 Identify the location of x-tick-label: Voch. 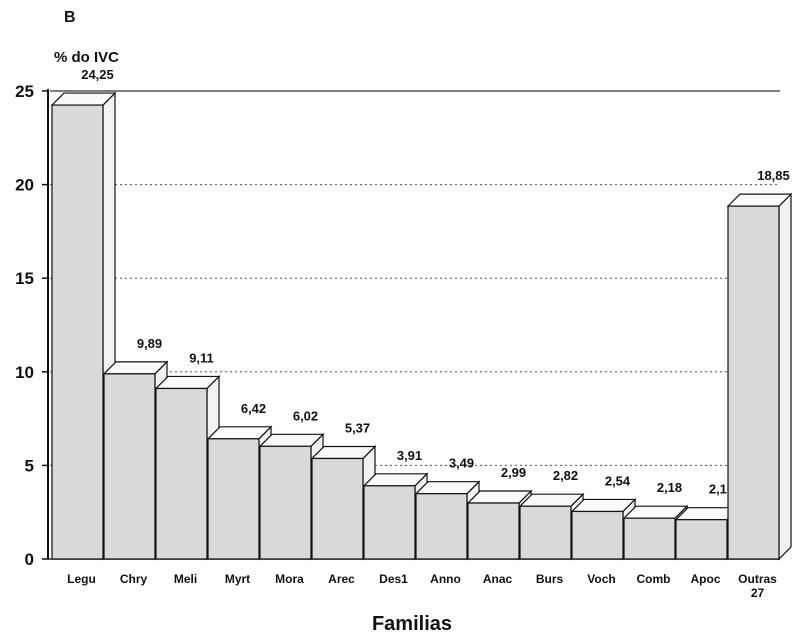
(601, 579).